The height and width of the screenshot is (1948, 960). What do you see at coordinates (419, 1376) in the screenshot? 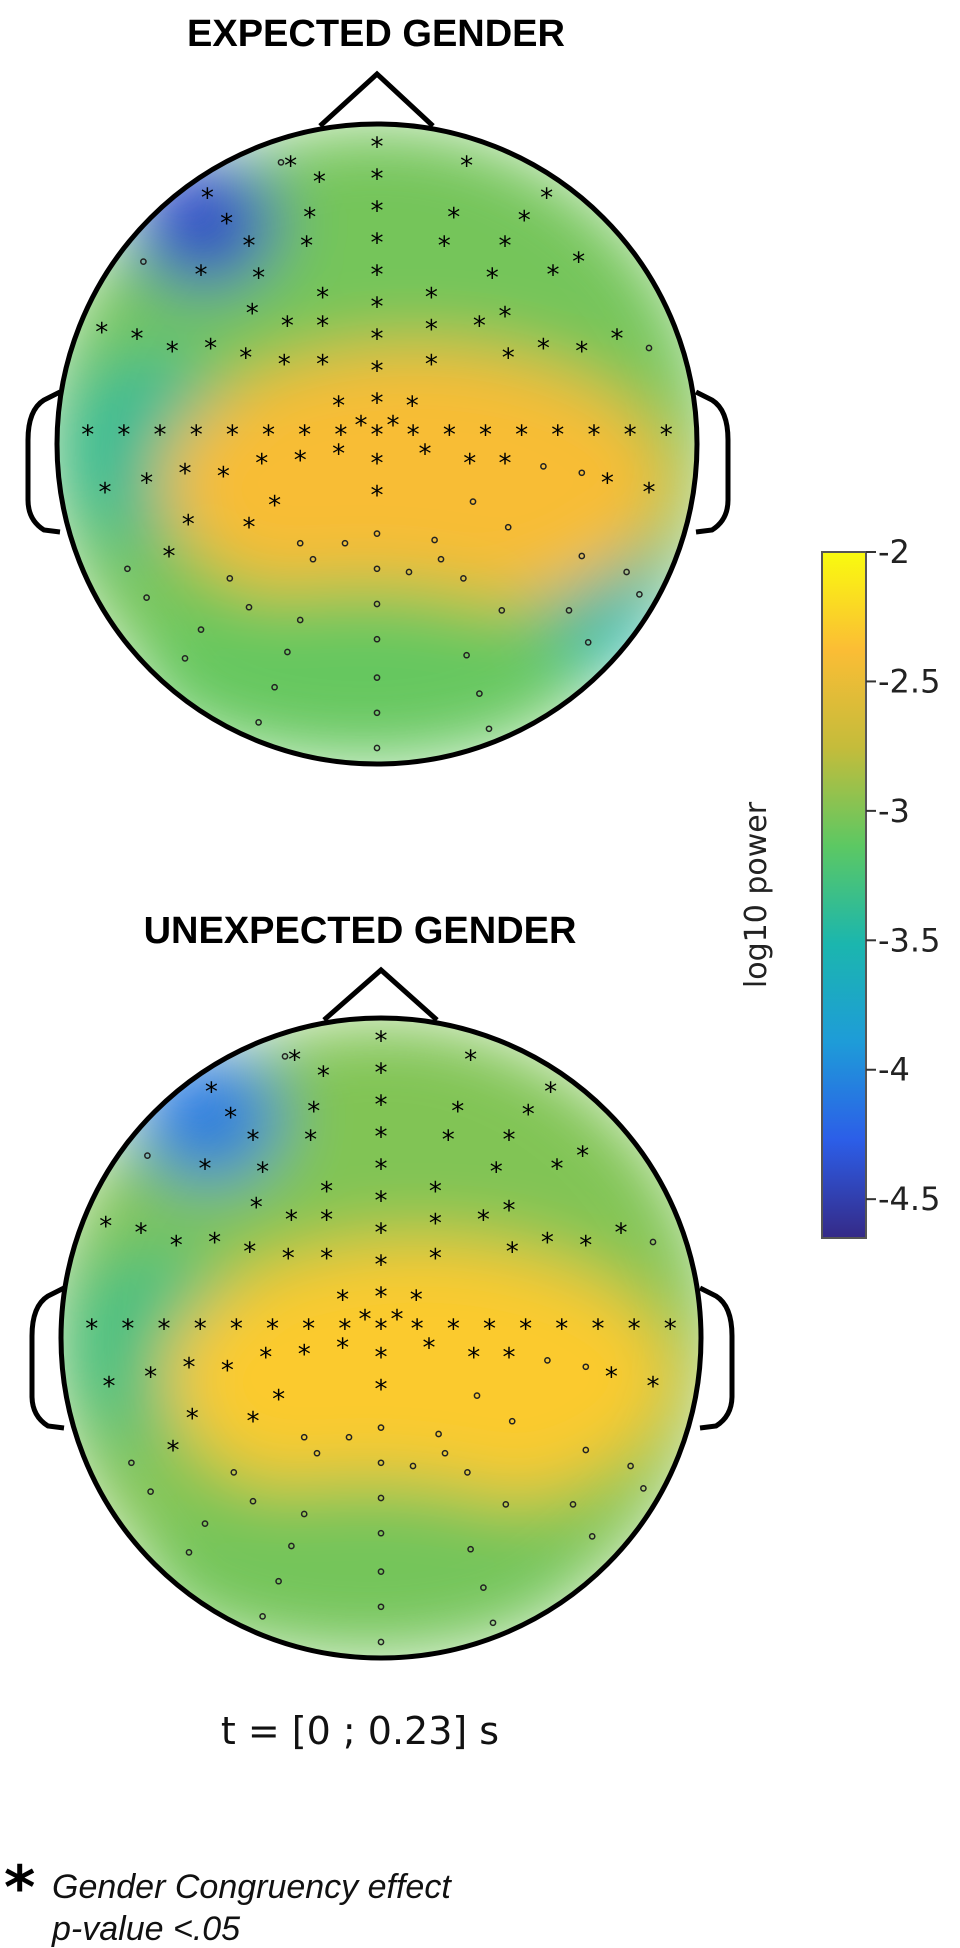
I see `power-region-central-max` at bounding box center [419, 1376].